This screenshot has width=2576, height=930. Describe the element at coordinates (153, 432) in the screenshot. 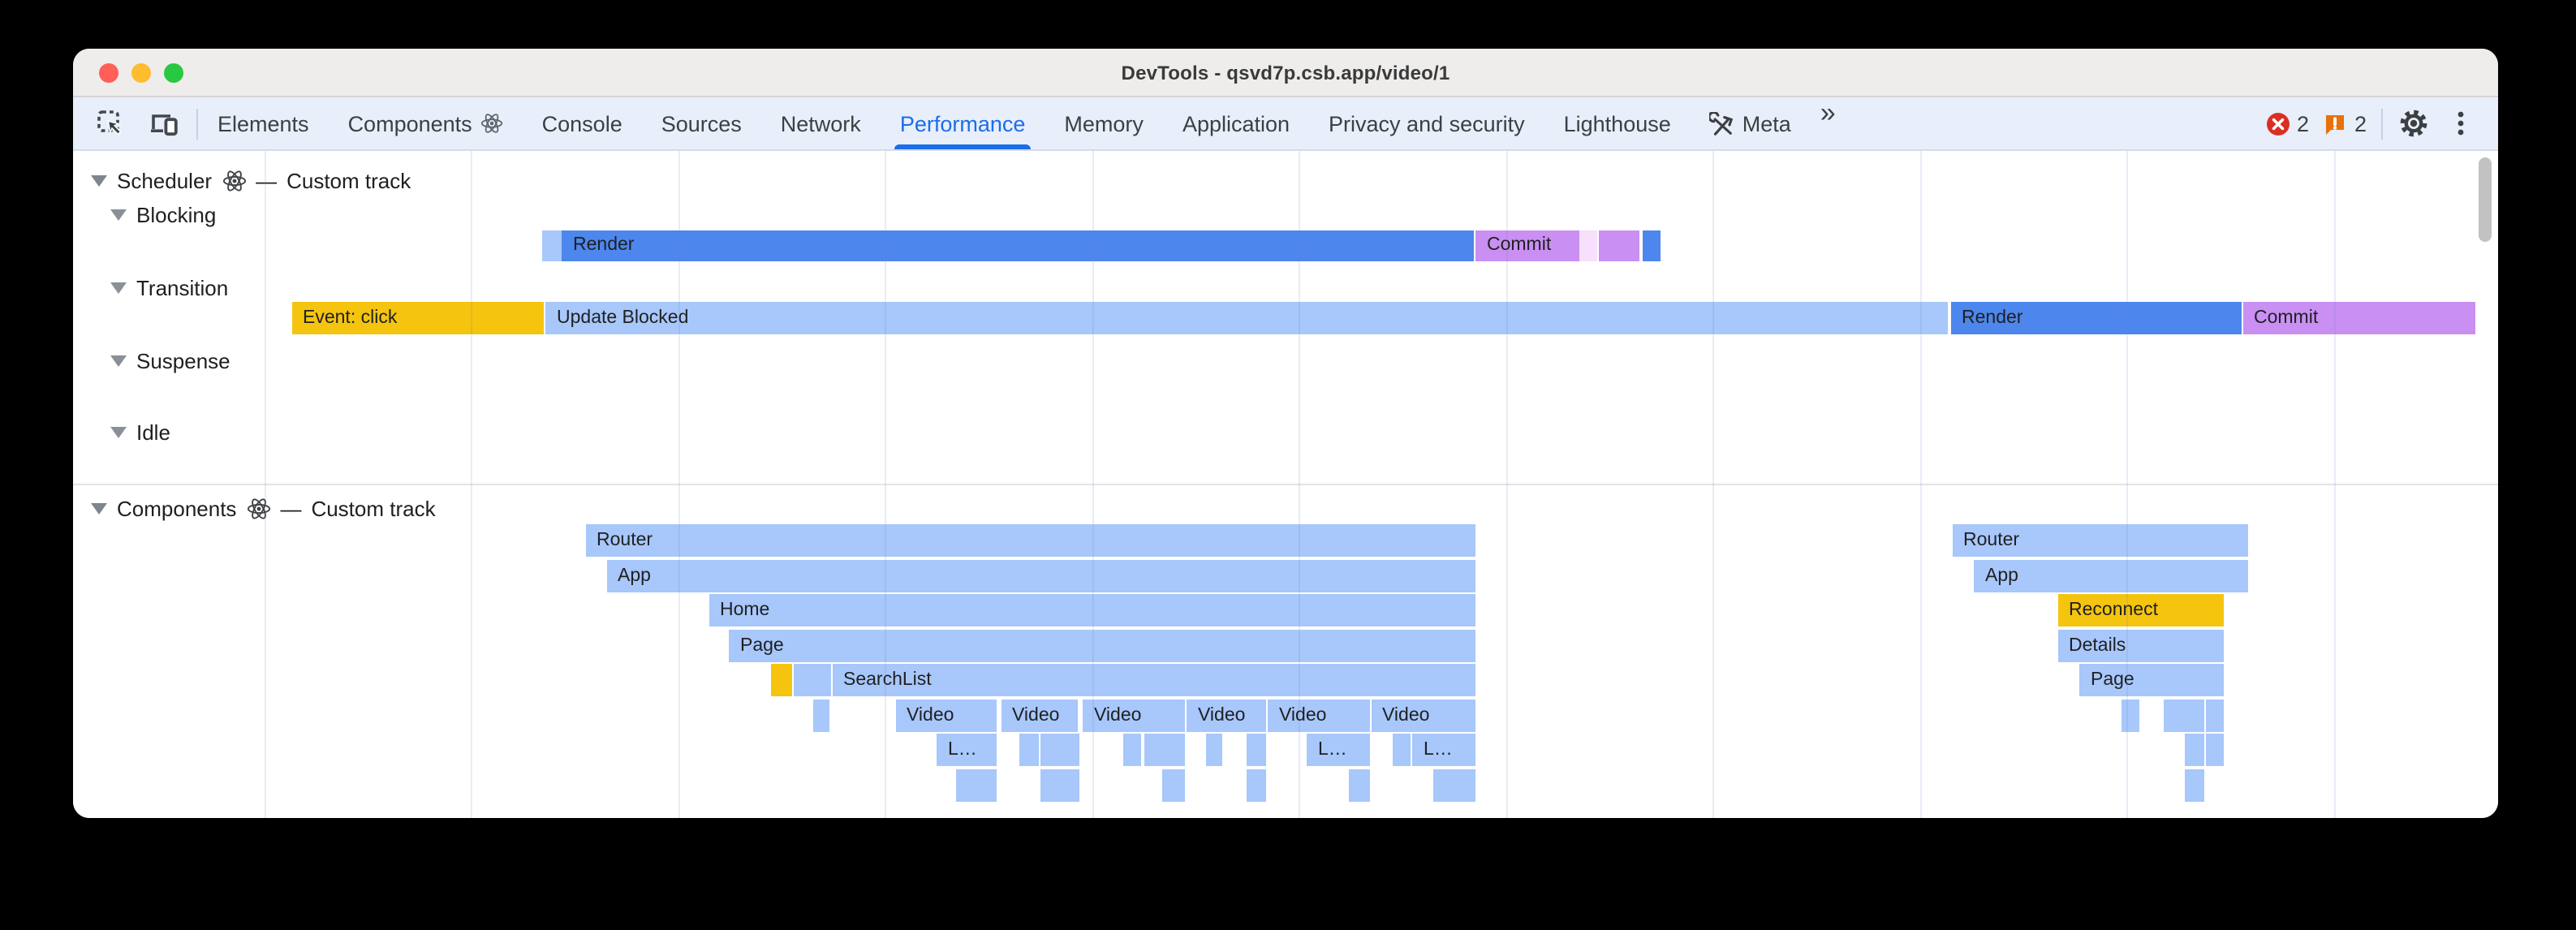

I see `subtrack-label: Idle` at that location.